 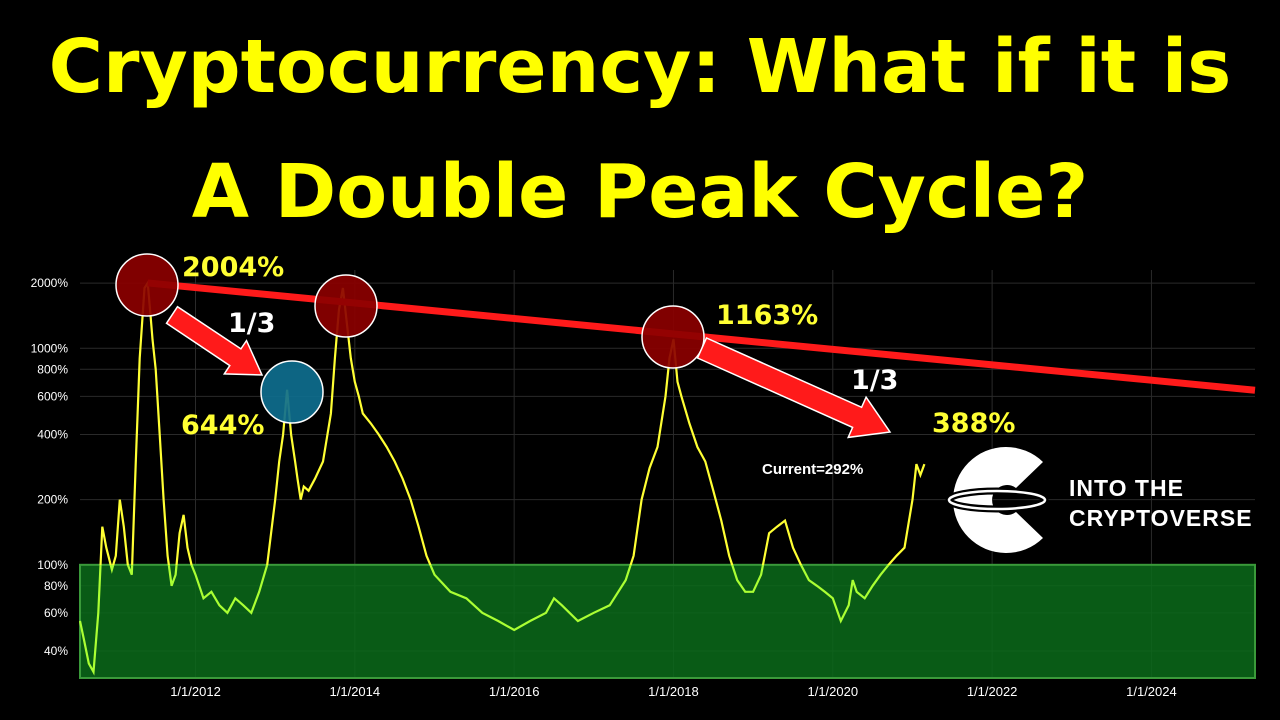 What do you see at coordinates (233, 267) in the screenshot?
I see `peak1-label: 2004%` at bounding box center [233, 267].